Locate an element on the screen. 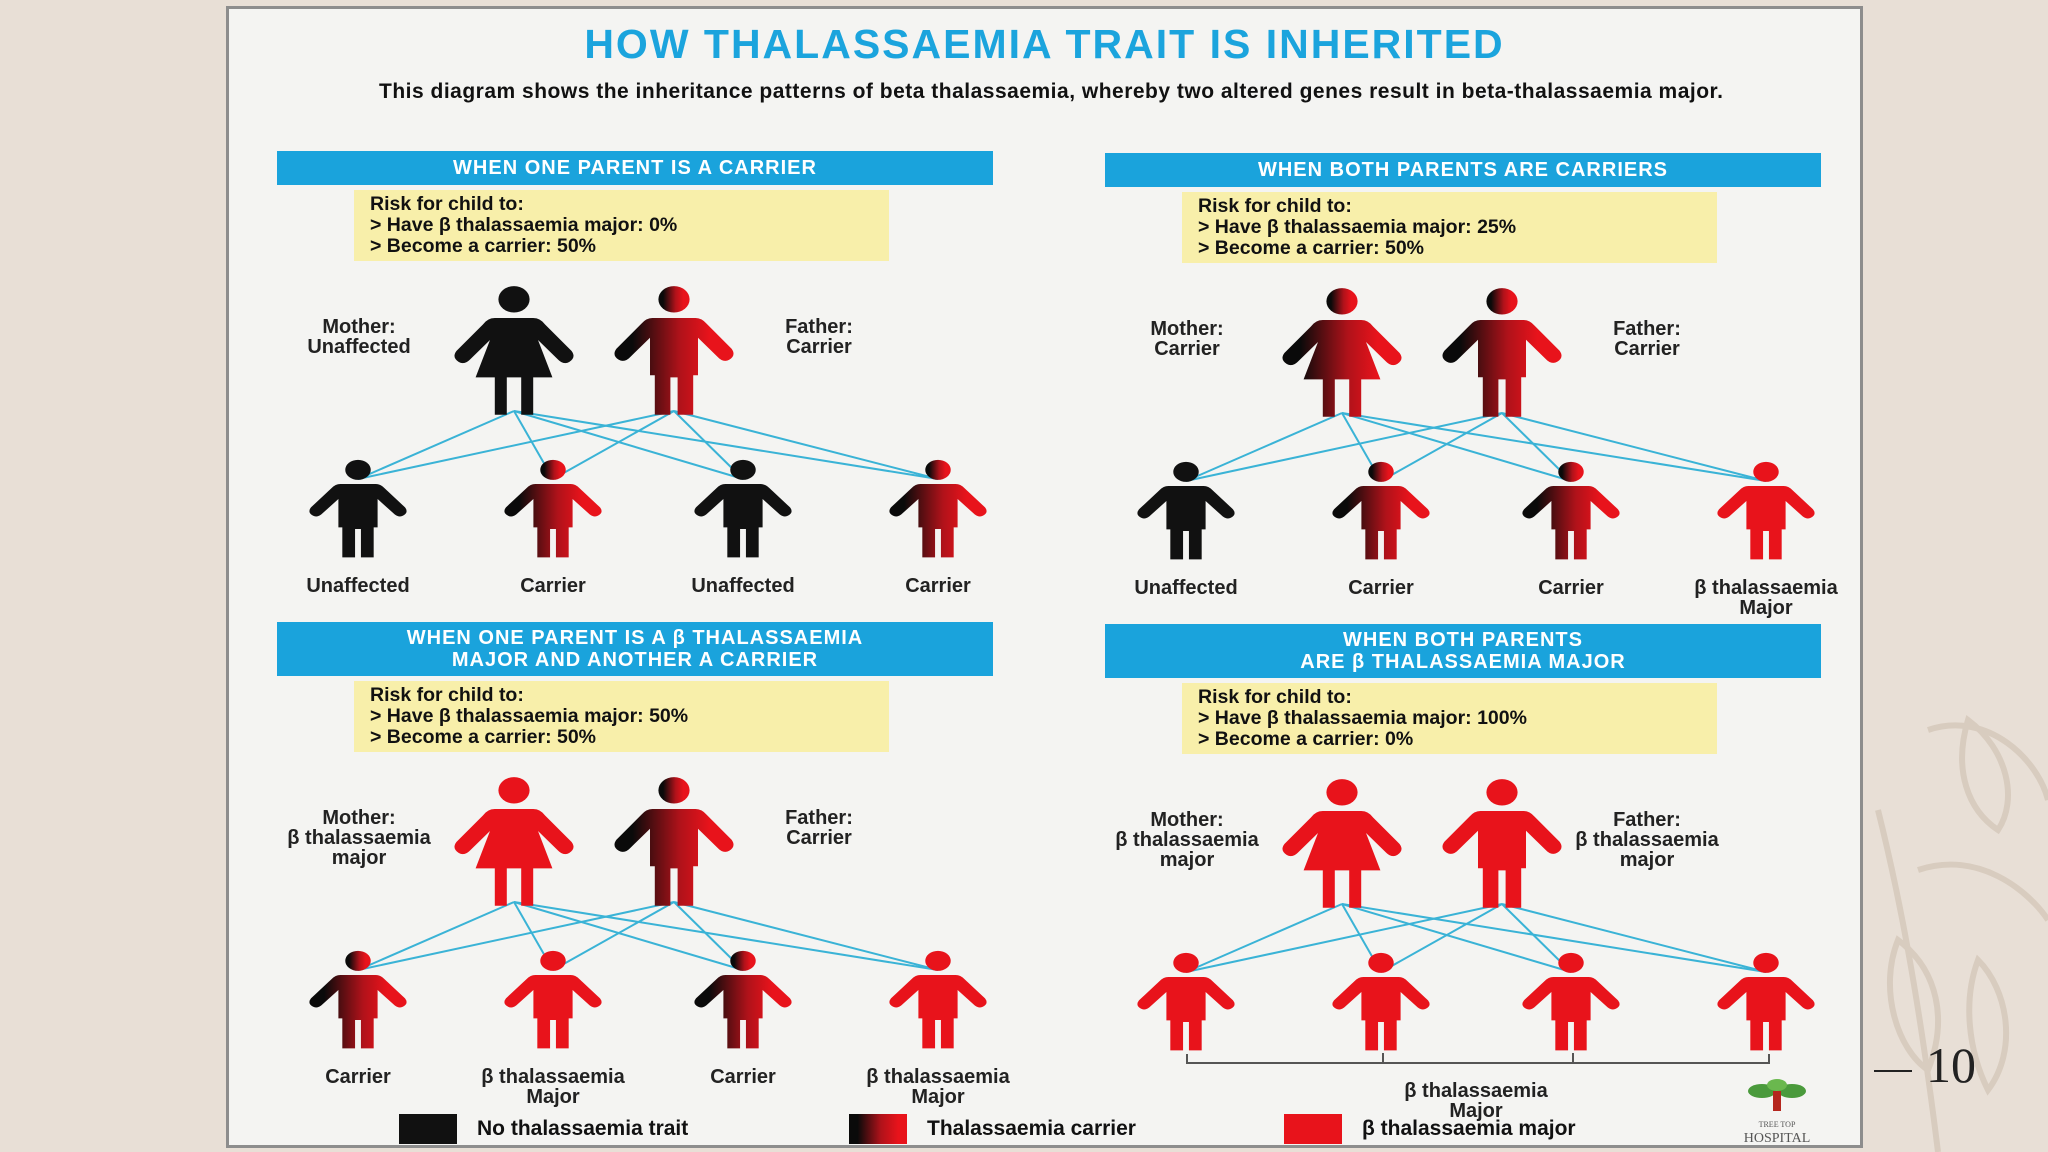 This screenshot has width=2048, height=1152. poster-title: HOW THALASSAEMIA TRAIT IS INHERITED is located at coordinates (1044, 44).